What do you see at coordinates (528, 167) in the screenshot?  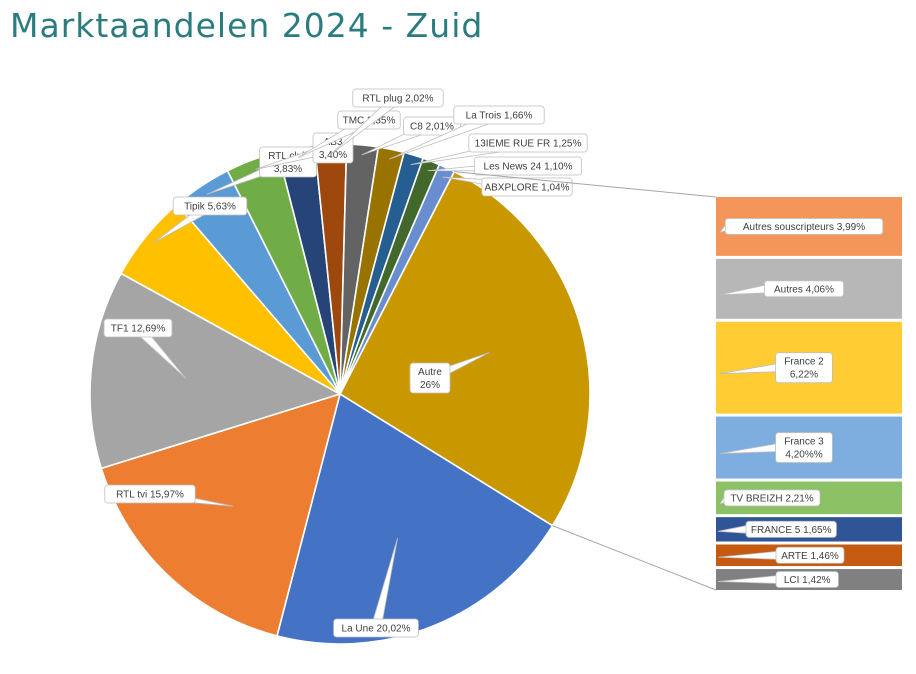 I see `data-label-text: Les News 24 1,10%` at bounding box center [528, 167].